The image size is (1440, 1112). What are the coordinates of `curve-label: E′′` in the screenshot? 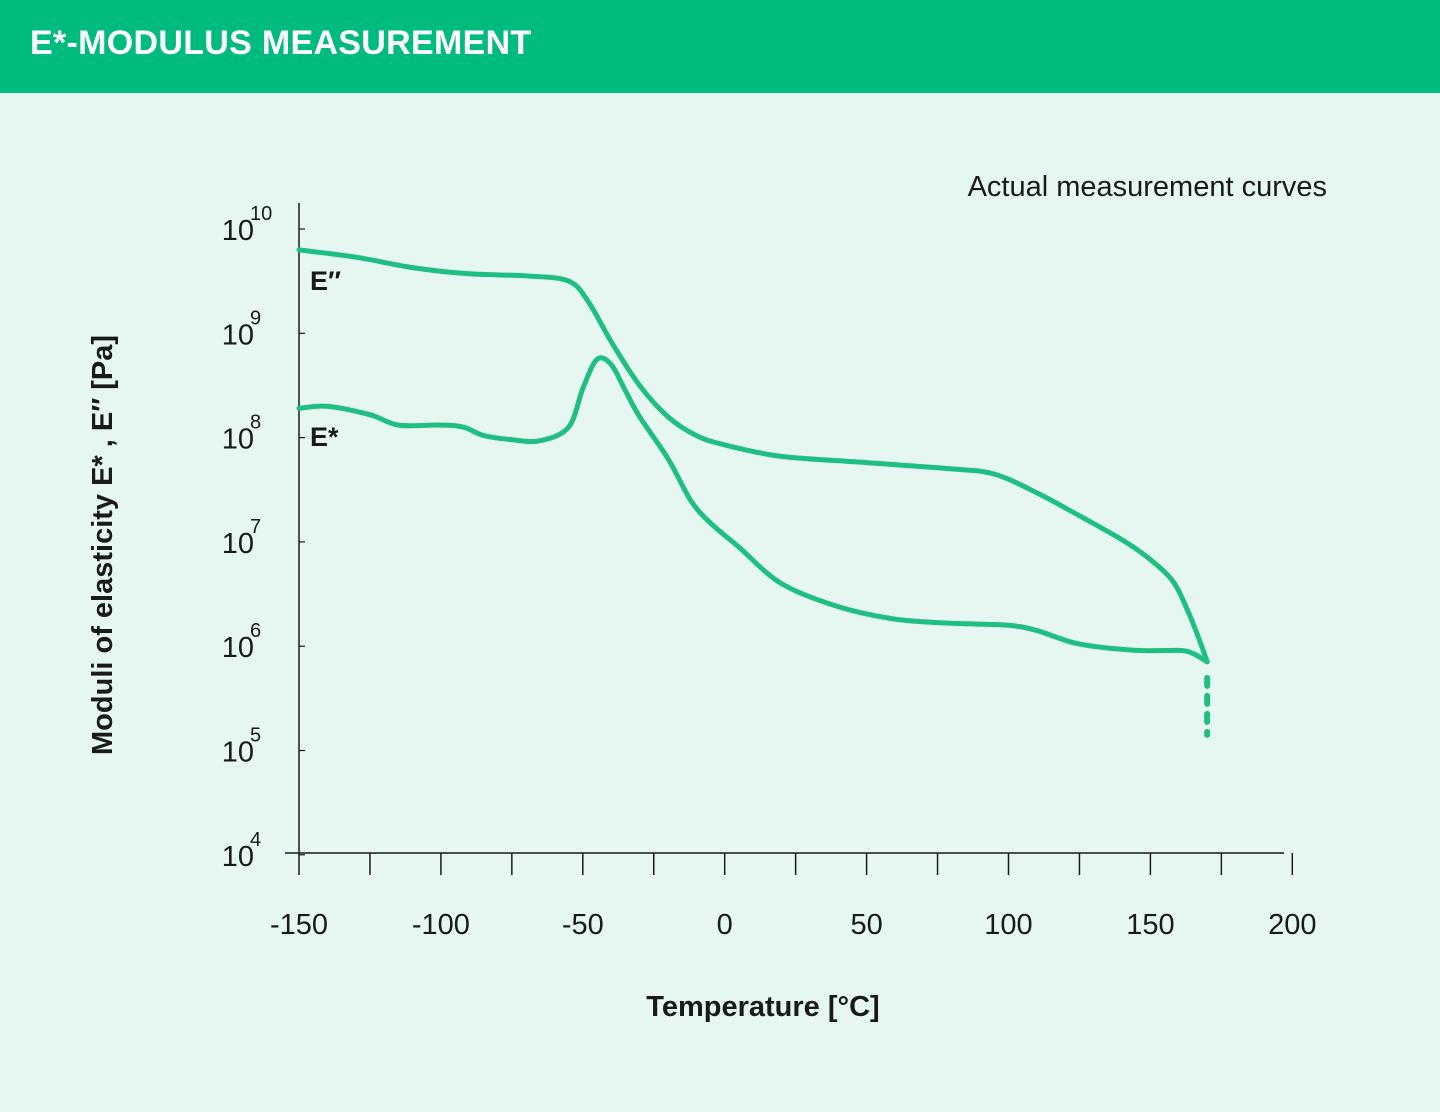 It's located at (325, 281).